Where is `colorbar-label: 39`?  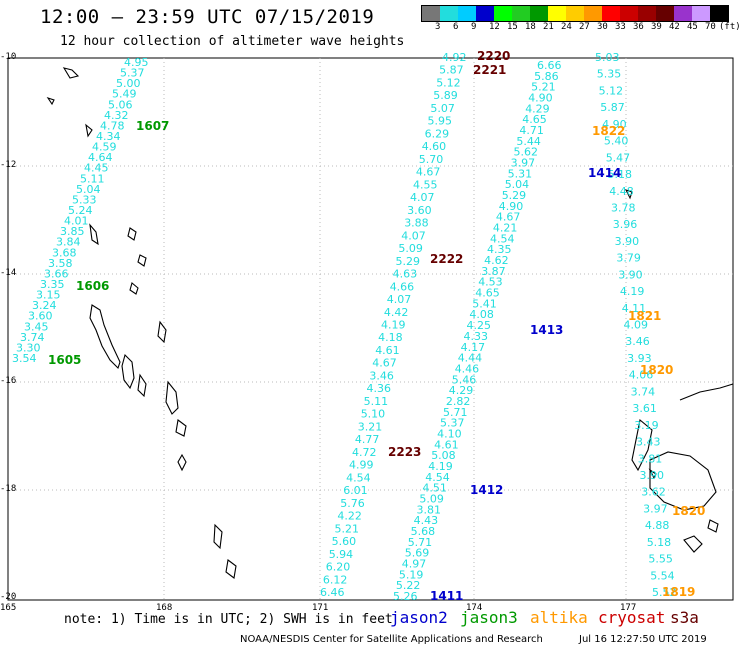
colorbar-label: 39 is located at coordinates (656, 27).